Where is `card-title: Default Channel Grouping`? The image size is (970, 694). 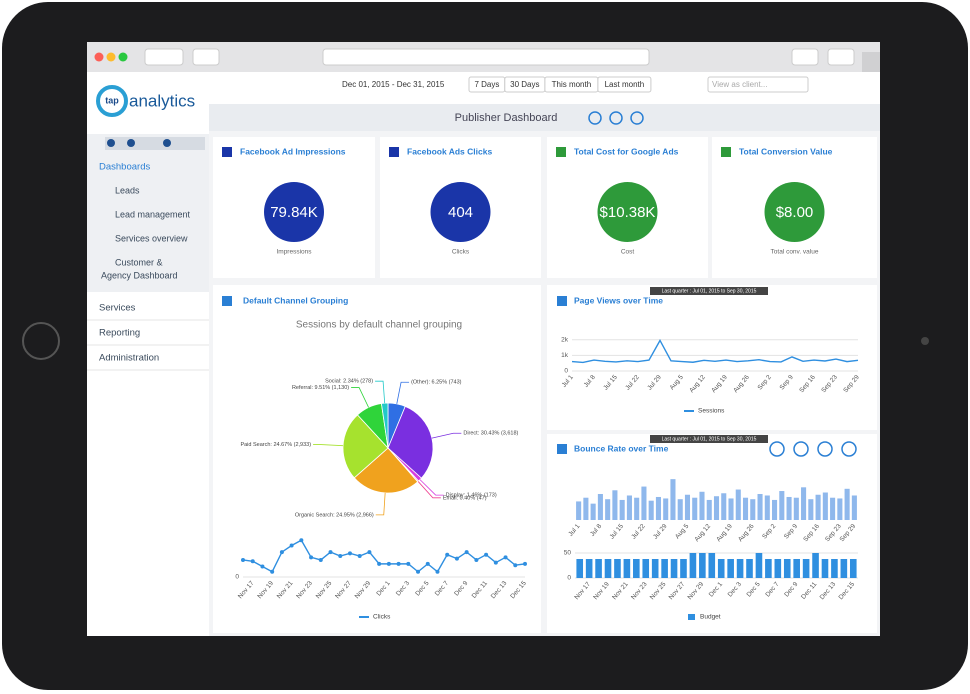 card-title: Default Channel Grouping is located at coordinates (295, 300).